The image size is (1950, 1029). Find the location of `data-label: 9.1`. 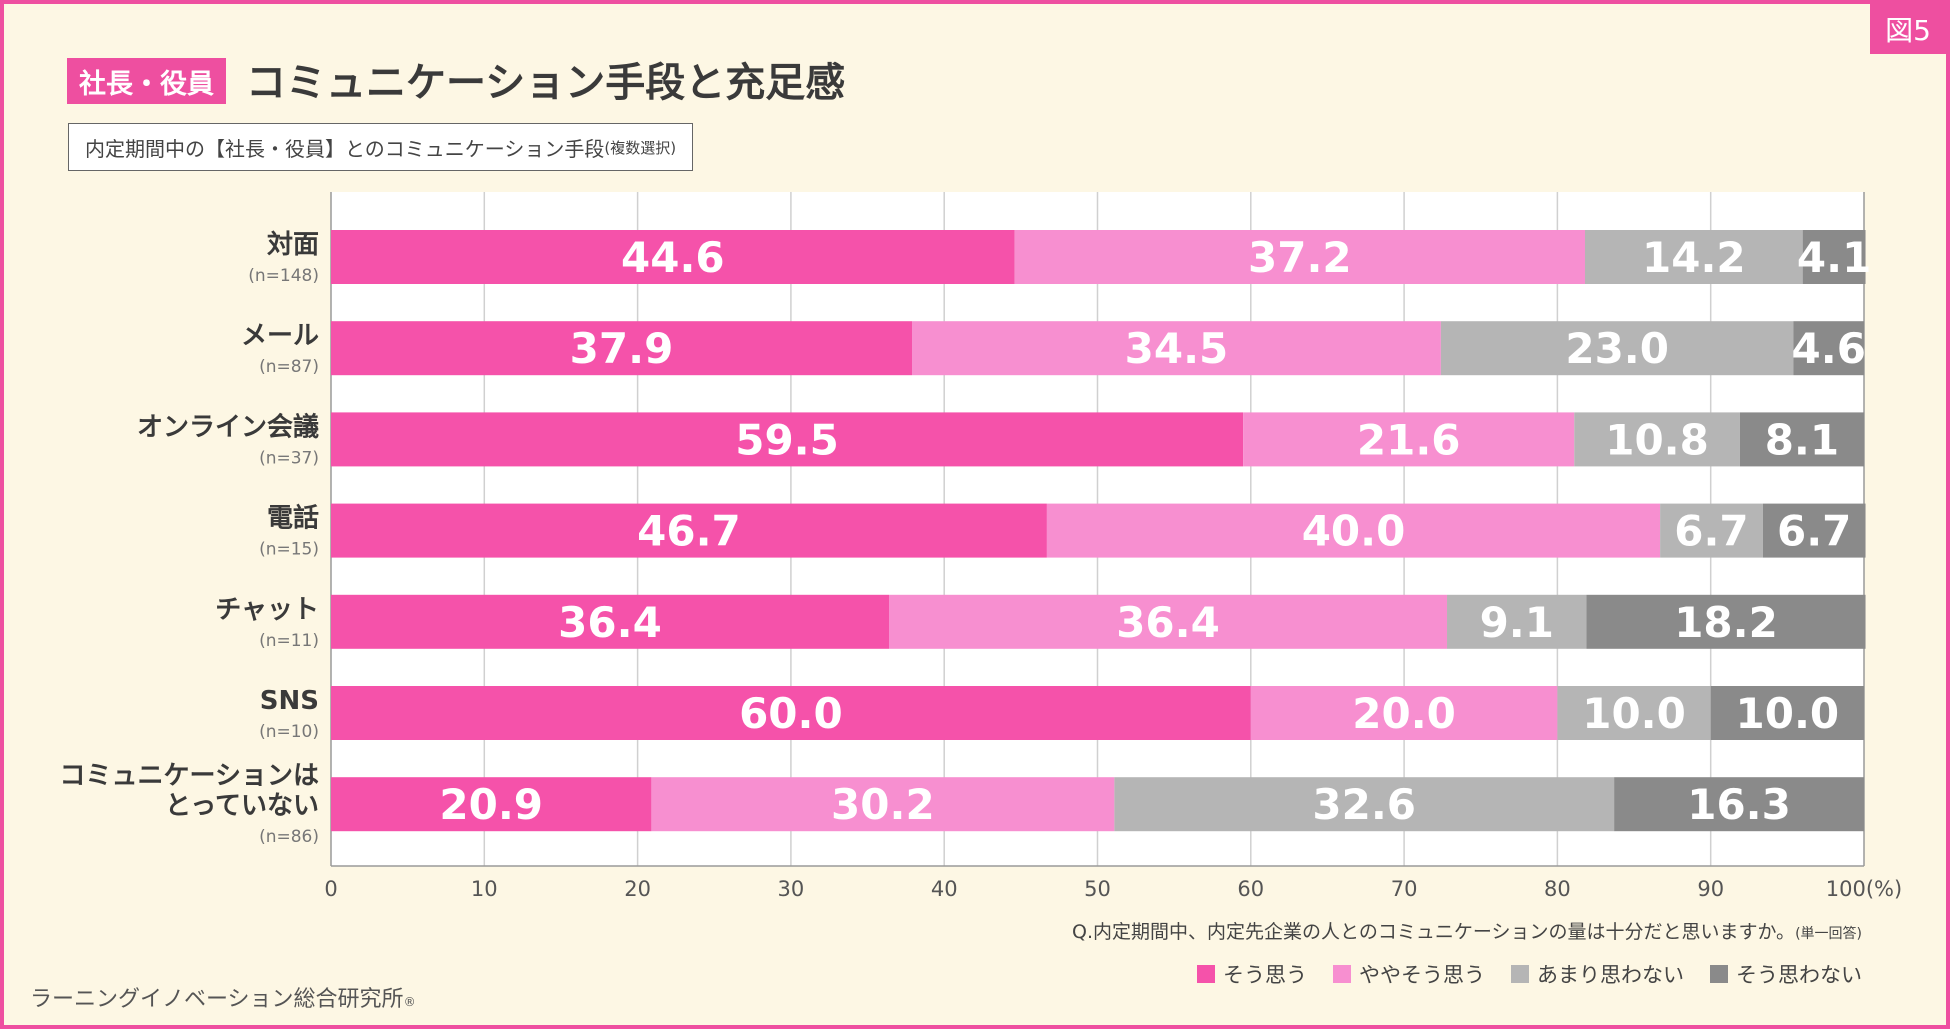

data-label: 9.1 is located at coordinates (1517, 622).